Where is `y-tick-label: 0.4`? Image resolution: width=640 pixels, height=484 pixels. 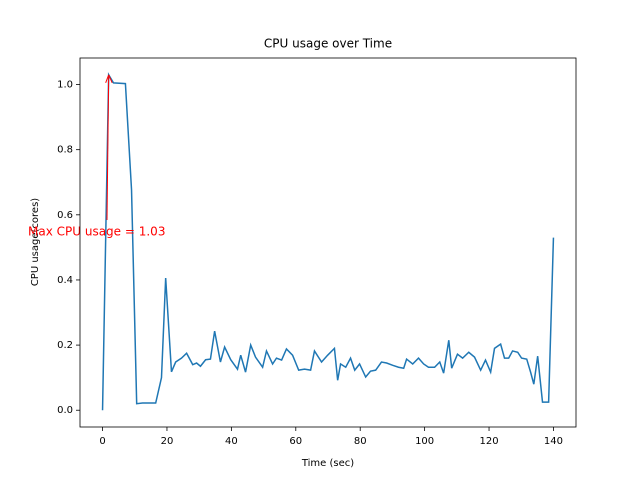
y-tick-label: 0.4 is located at coordinates (65, 280).